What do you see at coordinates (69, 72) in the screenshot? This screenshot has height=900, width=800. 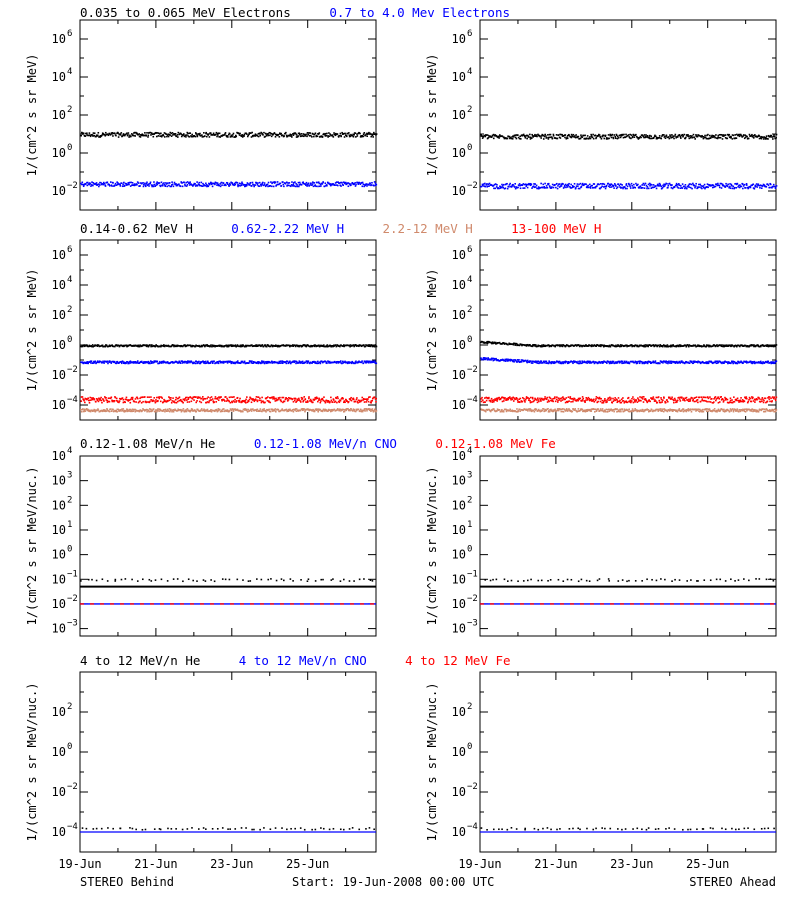 I see `y-tick-exponent: 4` at bounding box center [69, 72].